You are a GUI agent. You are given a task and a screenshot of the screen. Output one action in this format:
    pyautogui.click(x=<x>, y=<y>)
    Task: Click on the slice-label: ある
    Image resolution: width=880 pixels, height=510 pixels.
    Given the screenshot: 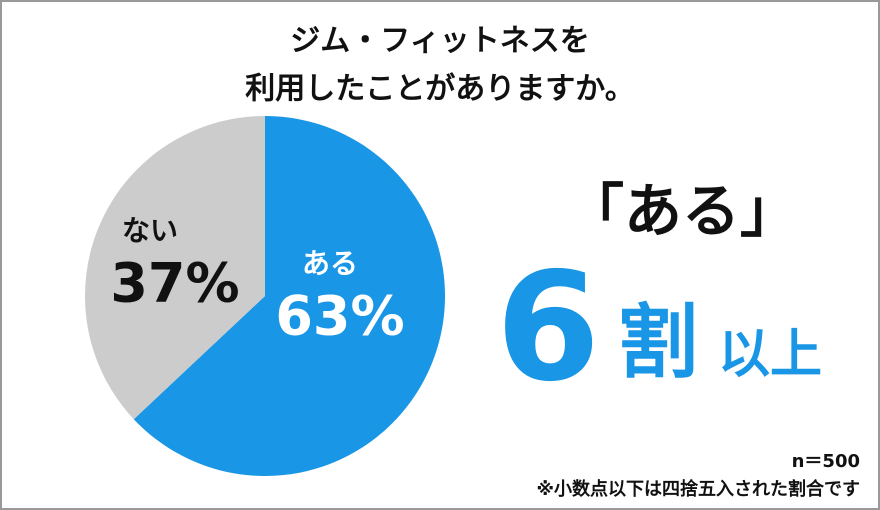 What is the action you would take?
    pyautogui.click(x=330, y=263)
    